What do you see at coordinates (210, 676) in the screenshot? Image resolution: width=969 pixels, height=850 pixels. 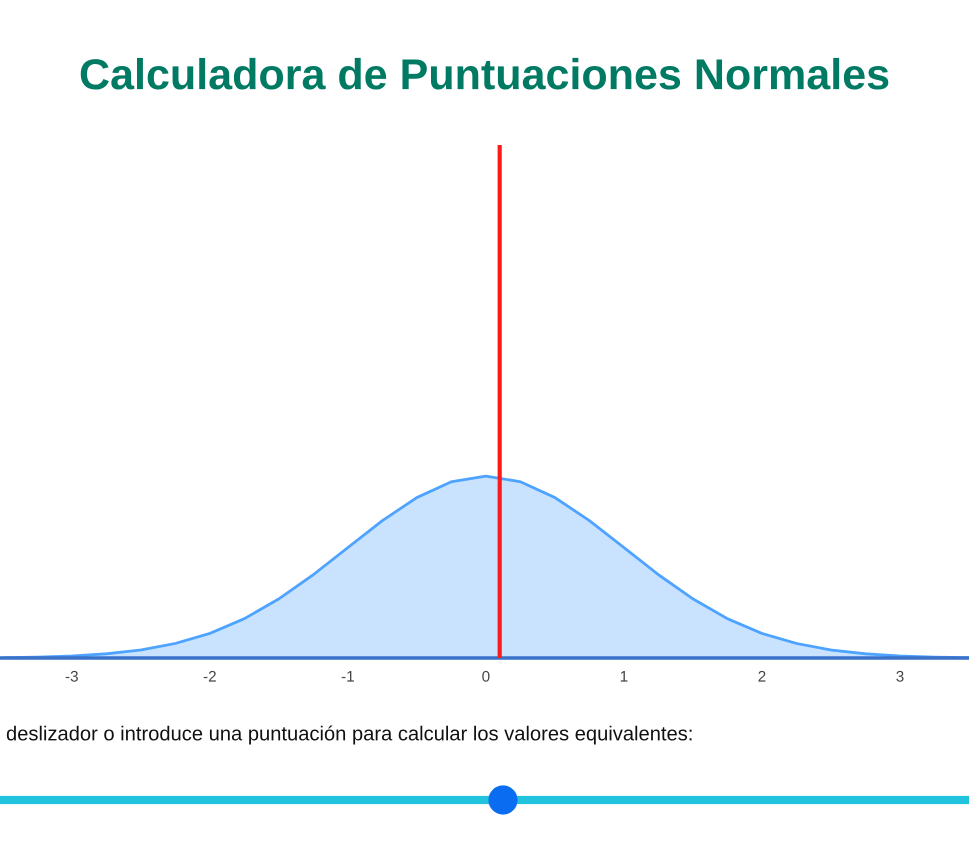 I see `x-tick-label: -2` at bounding box center [210, 676].